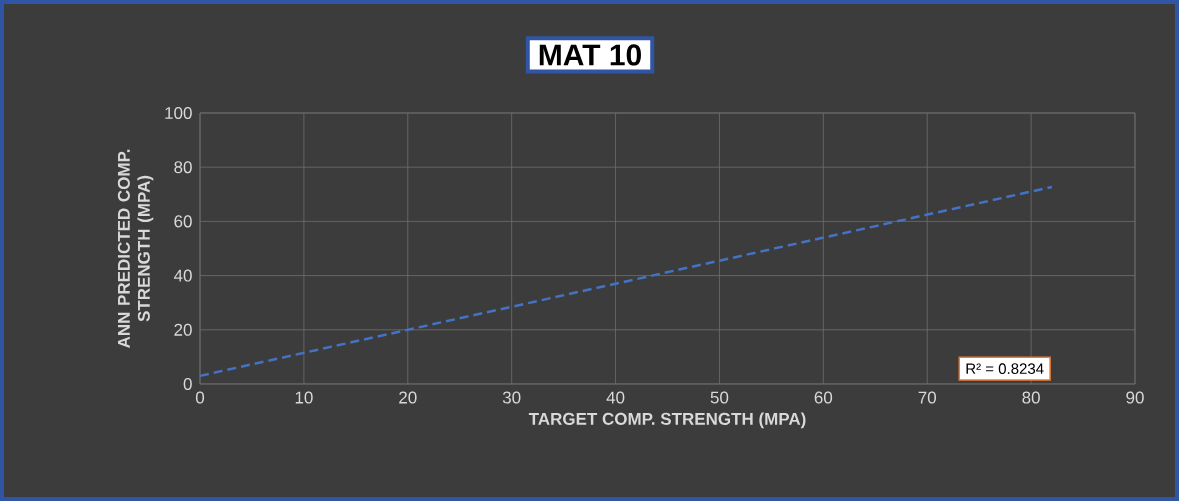 The image size is (1179, 501). What do you see at coordinates (590, 55) in the screenshot?
I see `chart-title: MAT 10` at bounding box center [590, 55].